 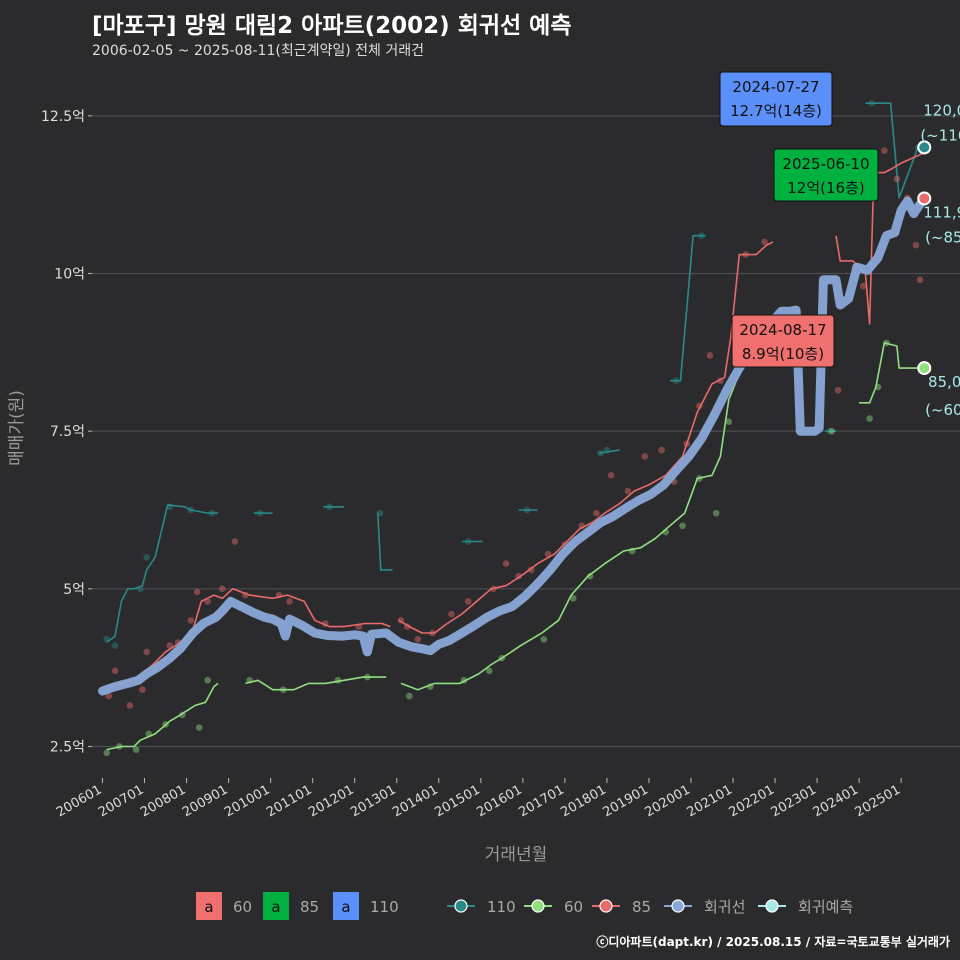 I want to click on forecast-value-label: 85,000, so click(x=944, y=382).